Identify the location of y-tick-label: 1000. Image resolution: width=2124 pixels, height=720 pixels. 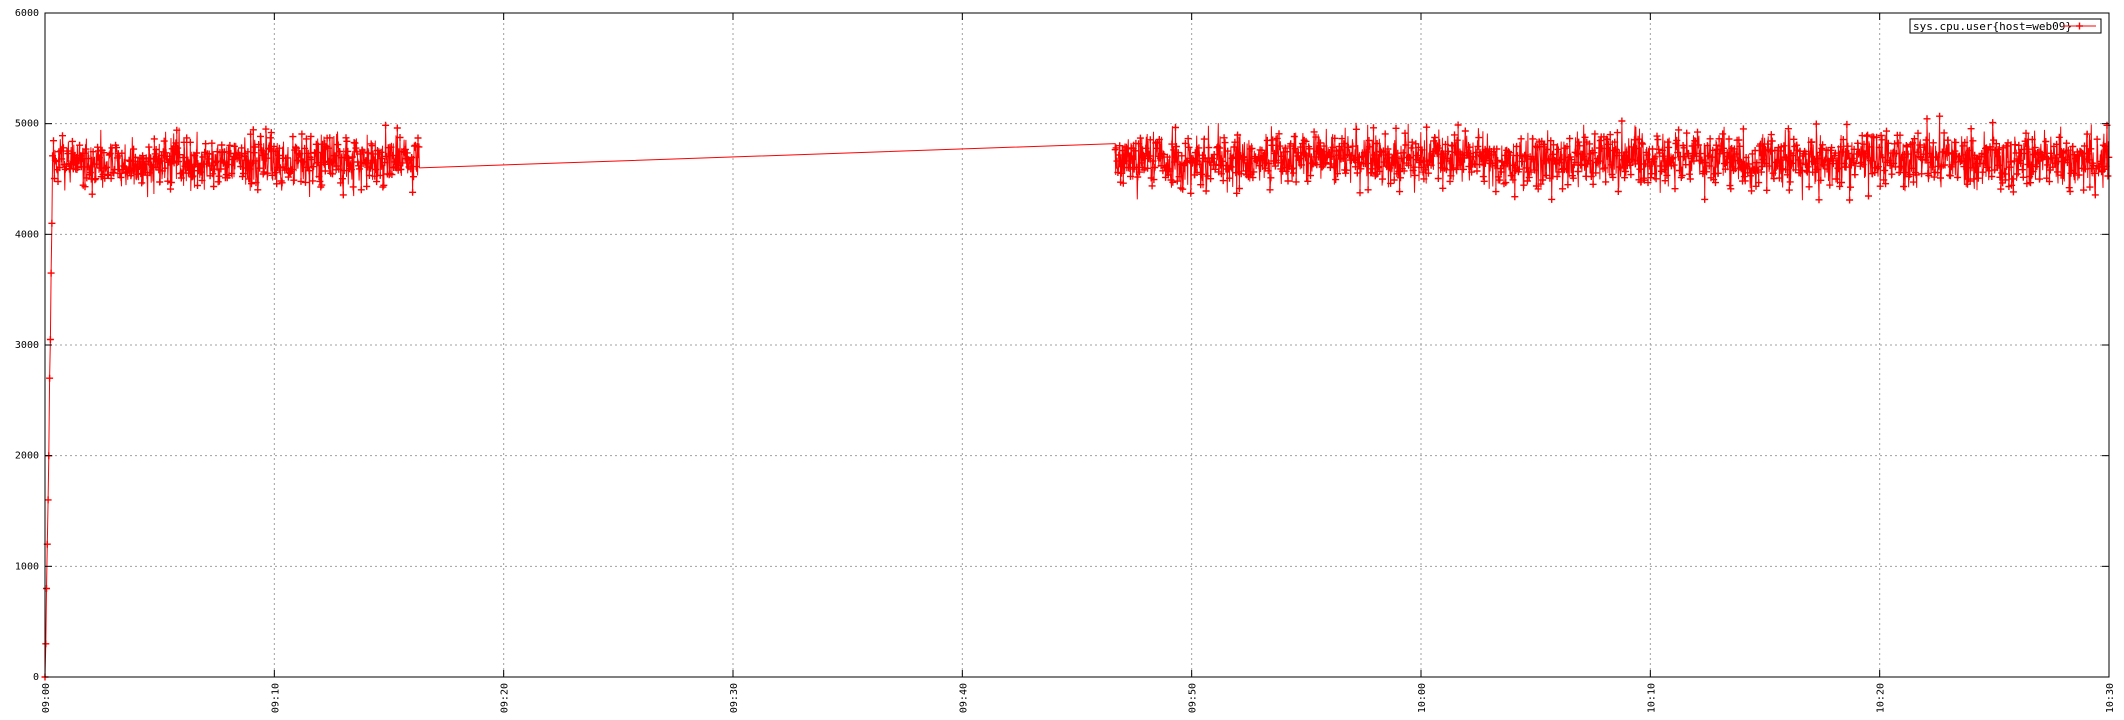
(27, 566).